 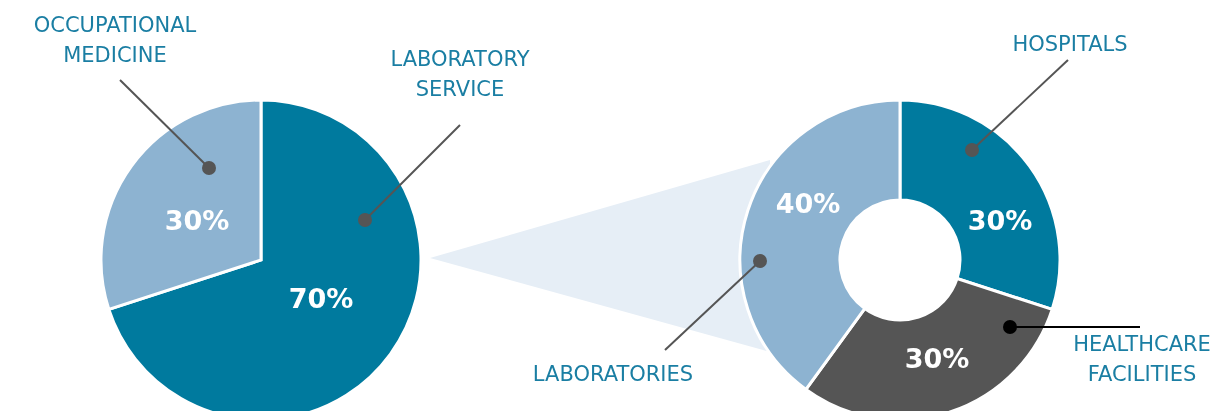 I want to click on data-label: 40%, so click(x=808, y=203).